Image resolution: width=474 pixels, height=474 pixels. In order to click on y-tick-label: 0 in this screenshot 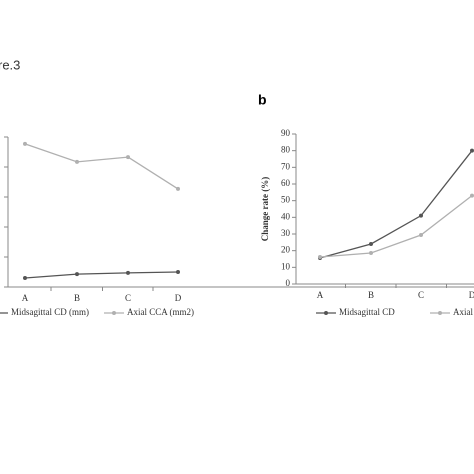, I will do `click(288, 283)`.